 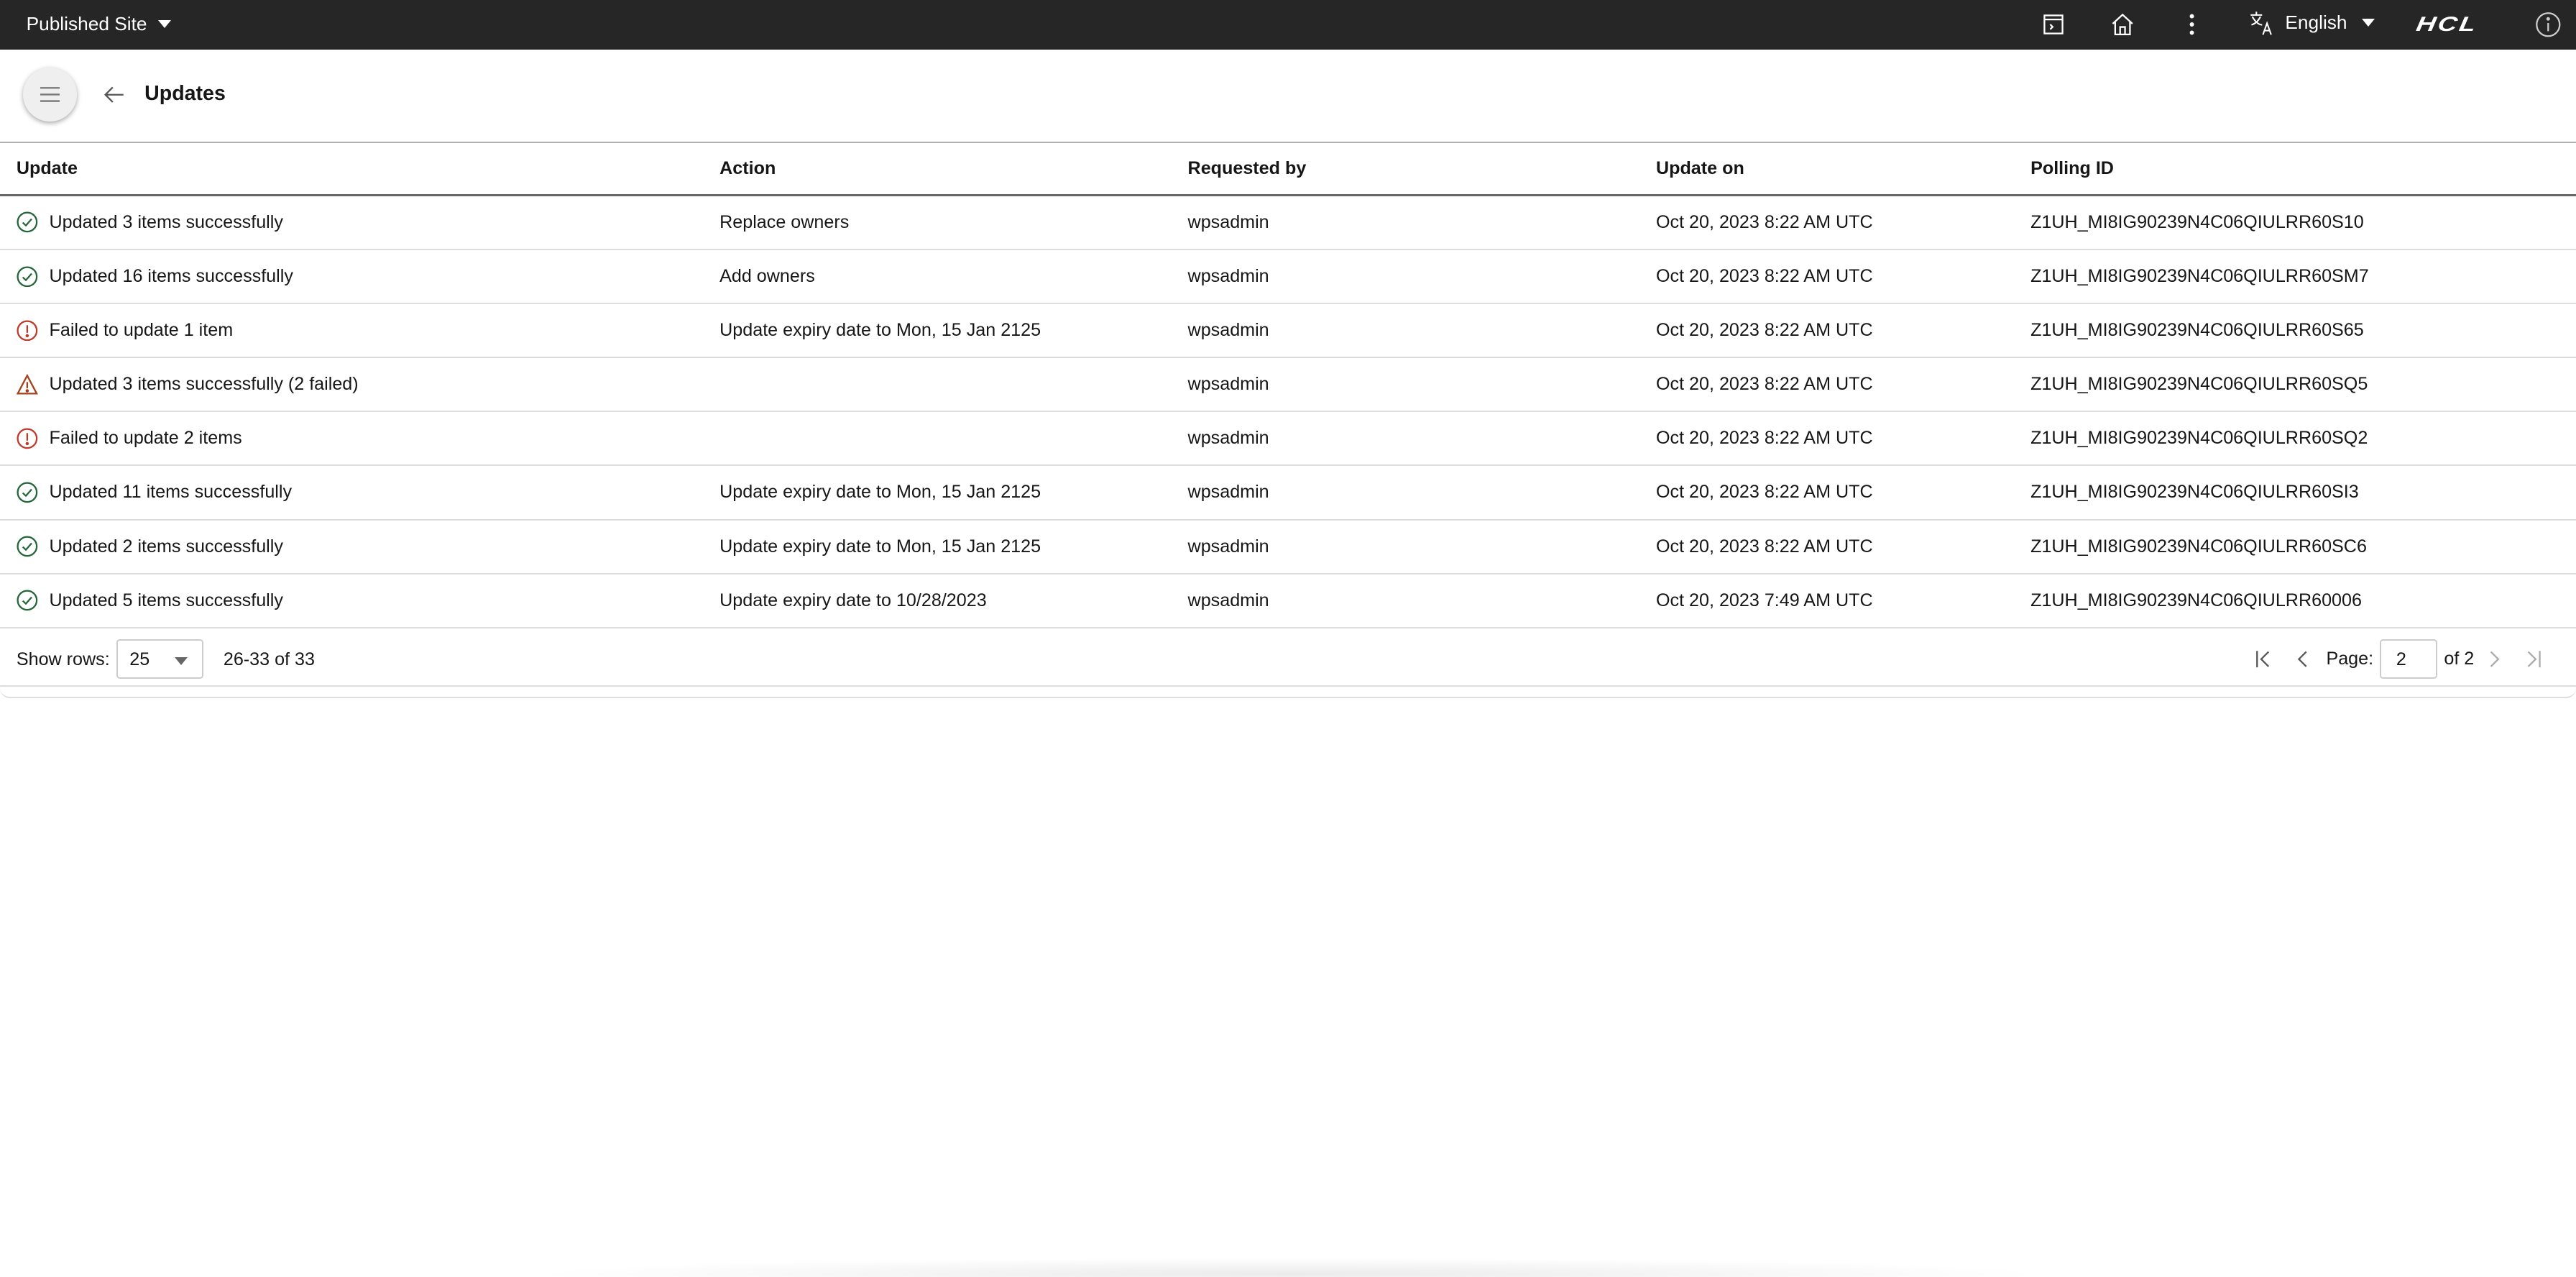 I want to click on polling-id-cell: Z1UH_MI8IG90239N4C06QIULRR60SQ2, so click(x=2303, y=439).